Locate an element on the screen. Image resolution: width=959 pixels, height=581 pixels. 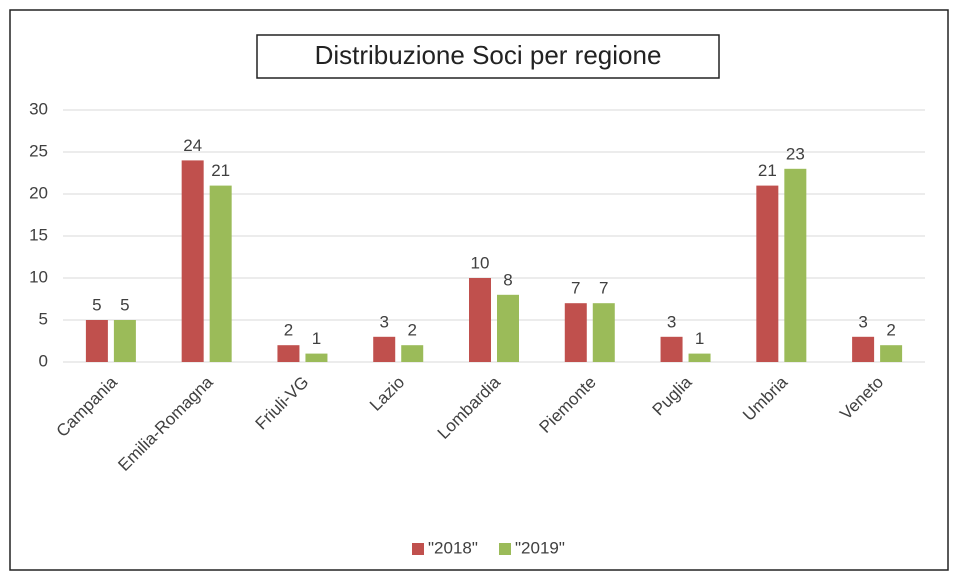
y-tick-label: 5 is located at coordinates (43, 318).